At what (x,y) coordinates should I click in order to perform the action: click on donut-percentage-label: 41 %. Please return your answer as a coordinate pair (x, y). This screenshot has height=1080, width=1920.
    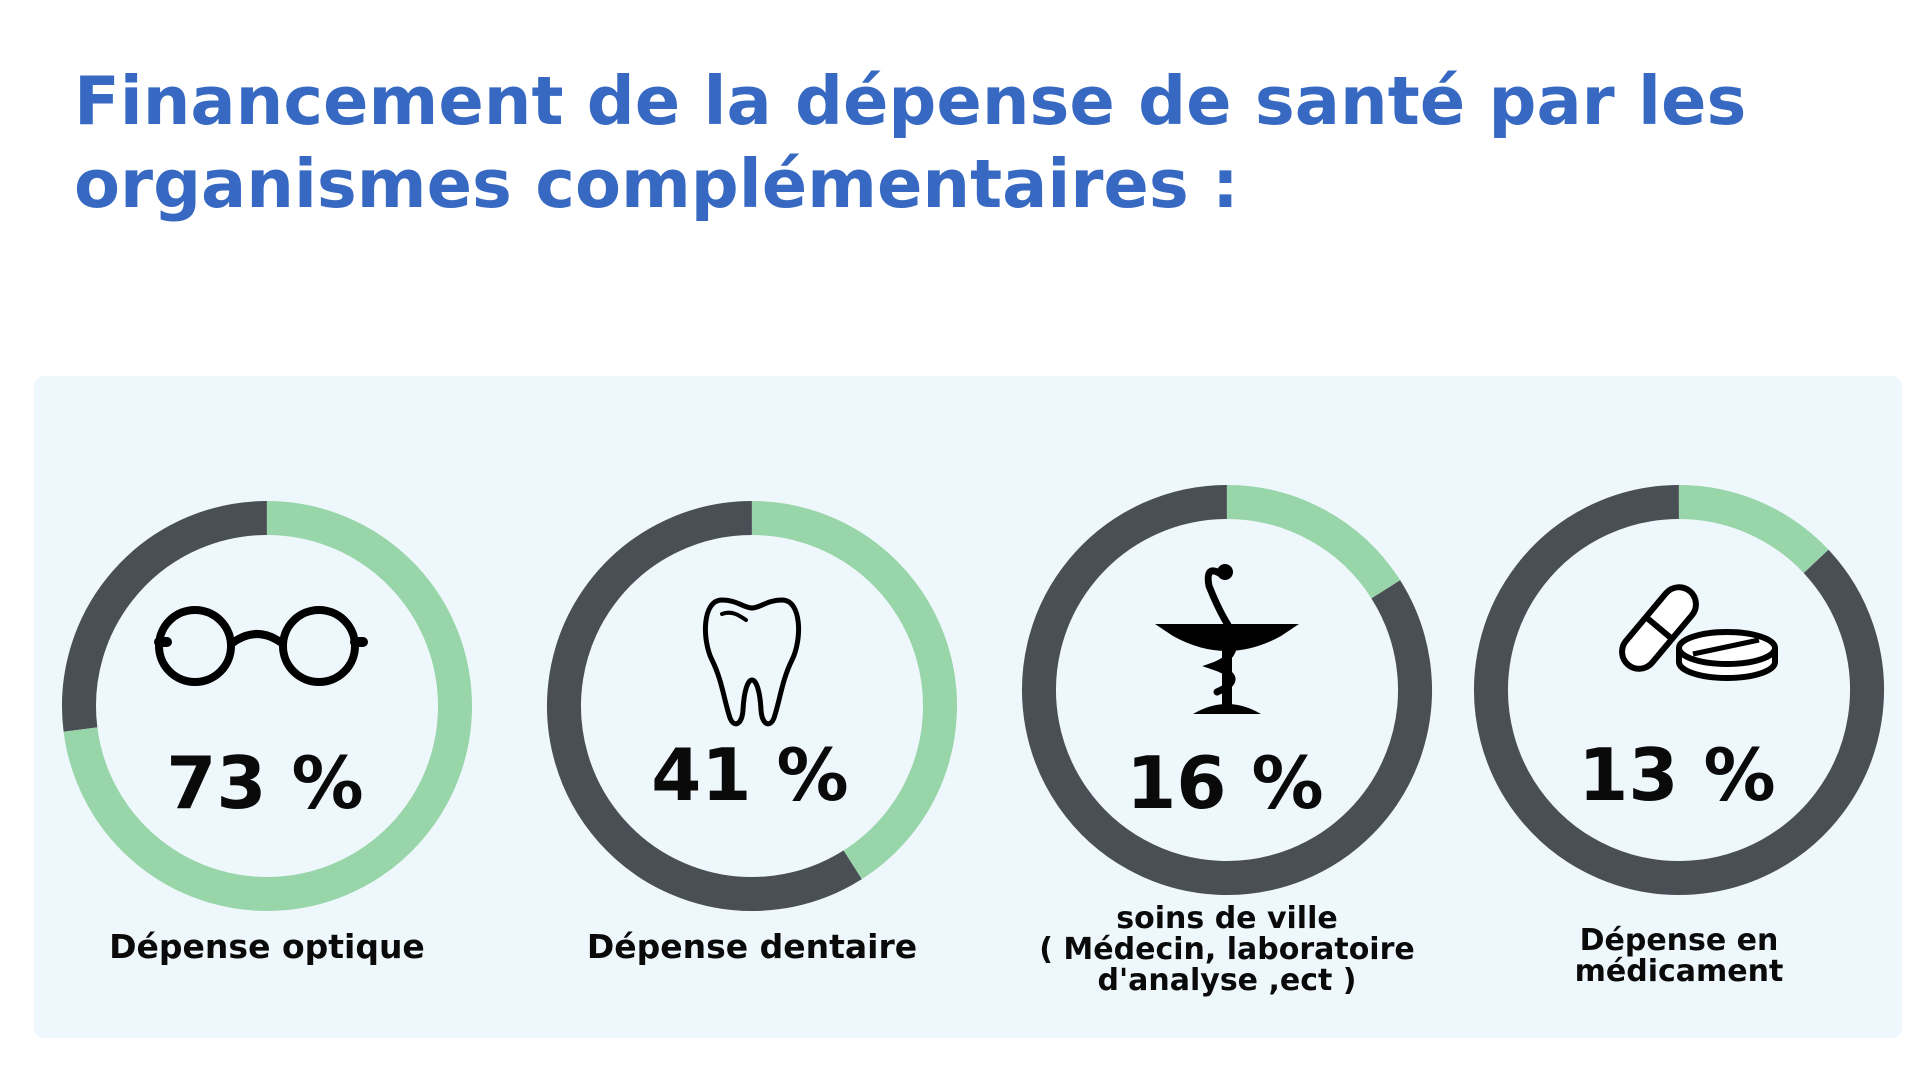
    Looking at the image, I should click on (749, 775).